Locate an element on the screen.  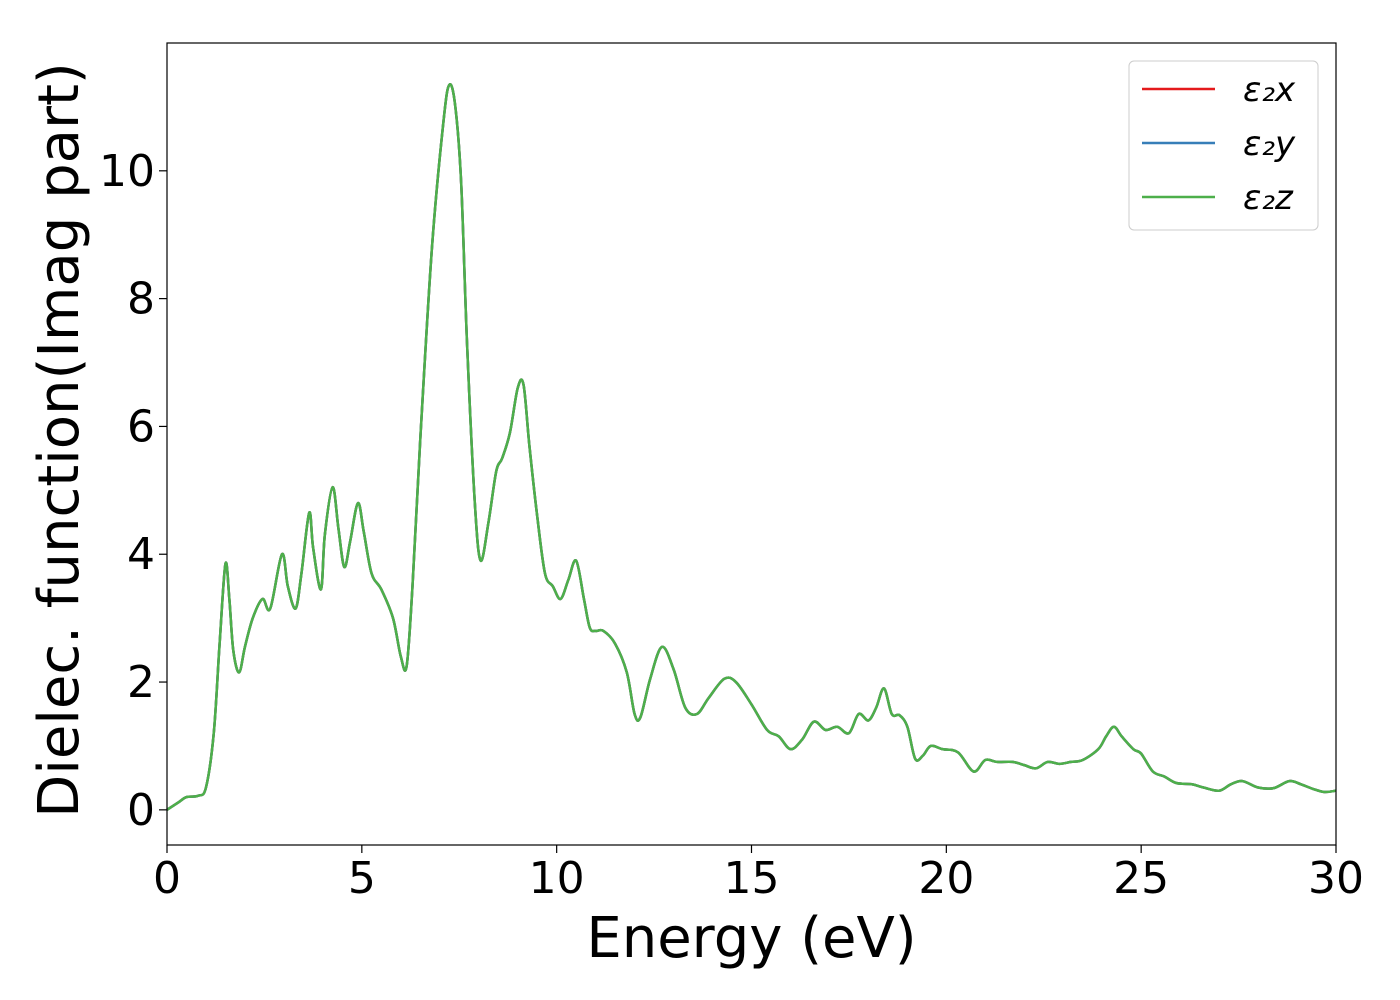
y-axis-title: Dielec. function(Imag part) is located at coordinates (59, 440).